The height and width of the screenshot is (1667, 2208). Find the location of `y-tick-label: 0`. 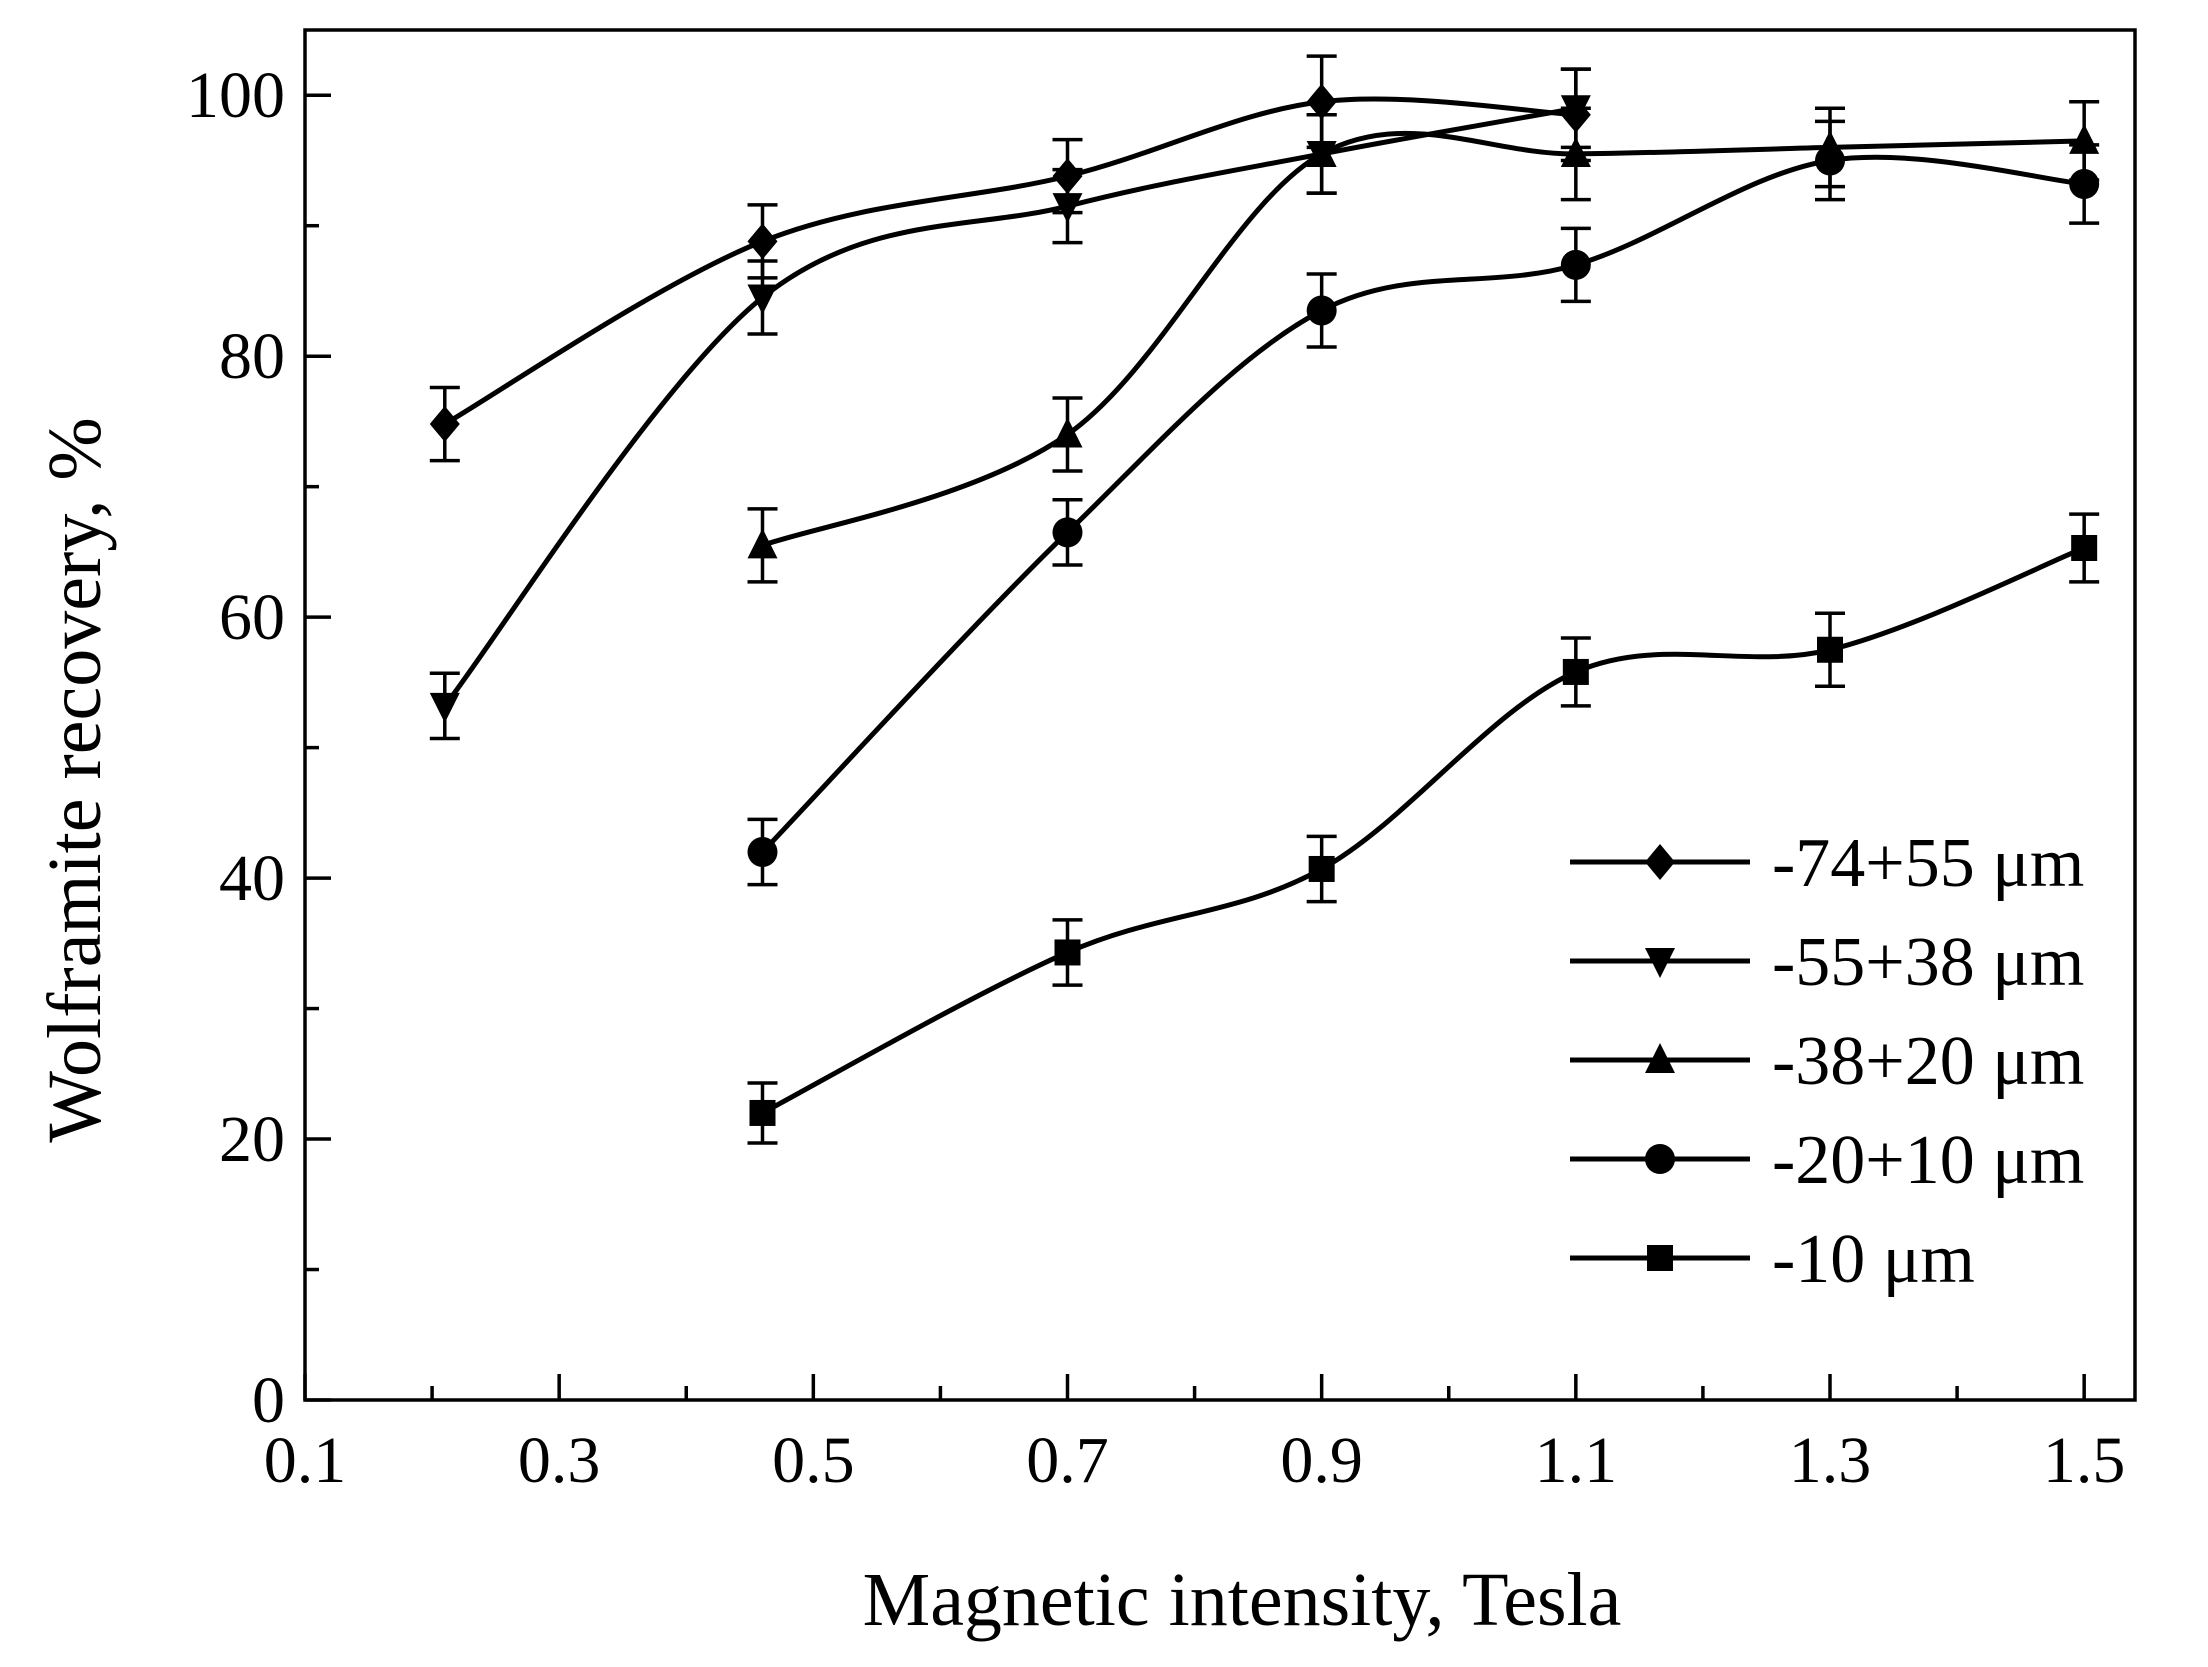

y-tick-label: 0 is located at coordinates (268, 1400).